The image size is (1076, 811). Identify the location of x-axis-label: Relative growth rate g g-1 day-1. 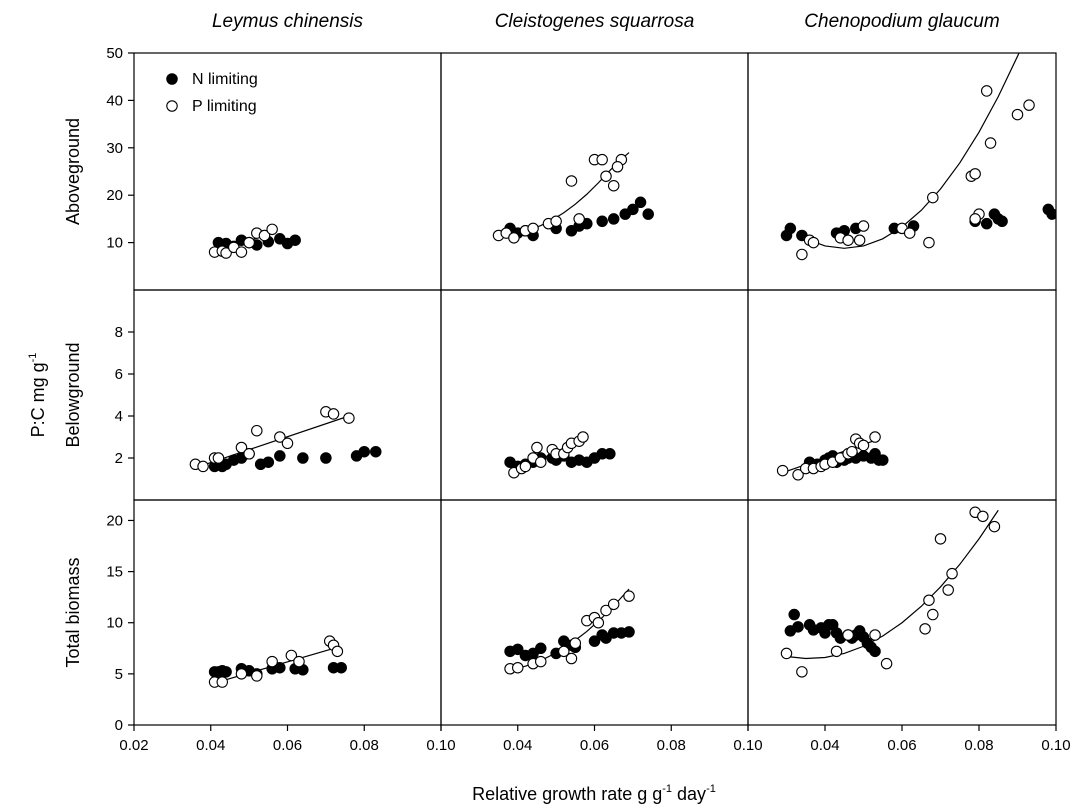
(594, 793).